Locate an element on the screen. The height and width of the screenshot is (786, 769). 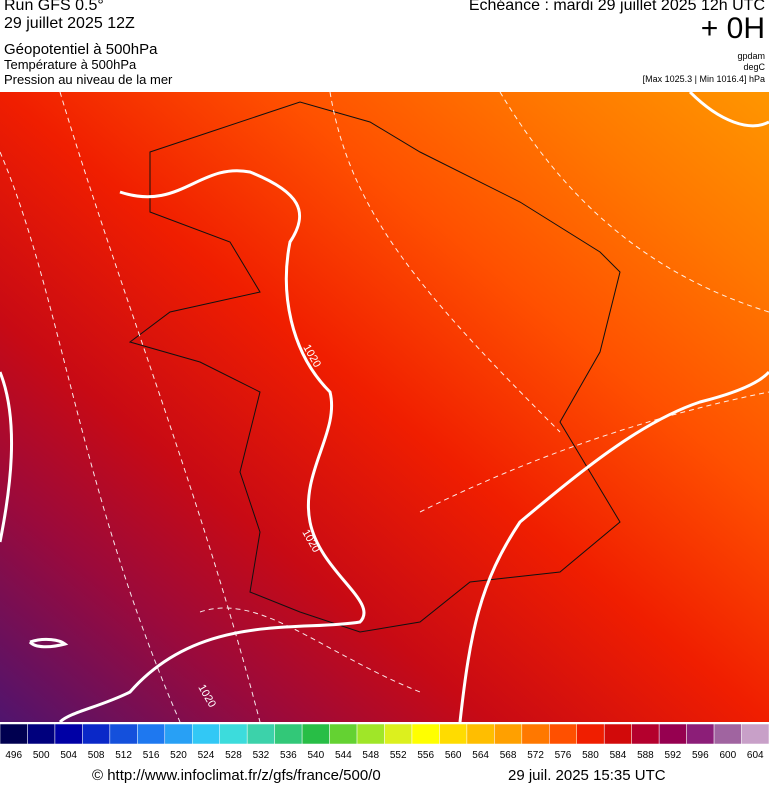
colorbar-label: 580 is located at coordinates (590, 755).